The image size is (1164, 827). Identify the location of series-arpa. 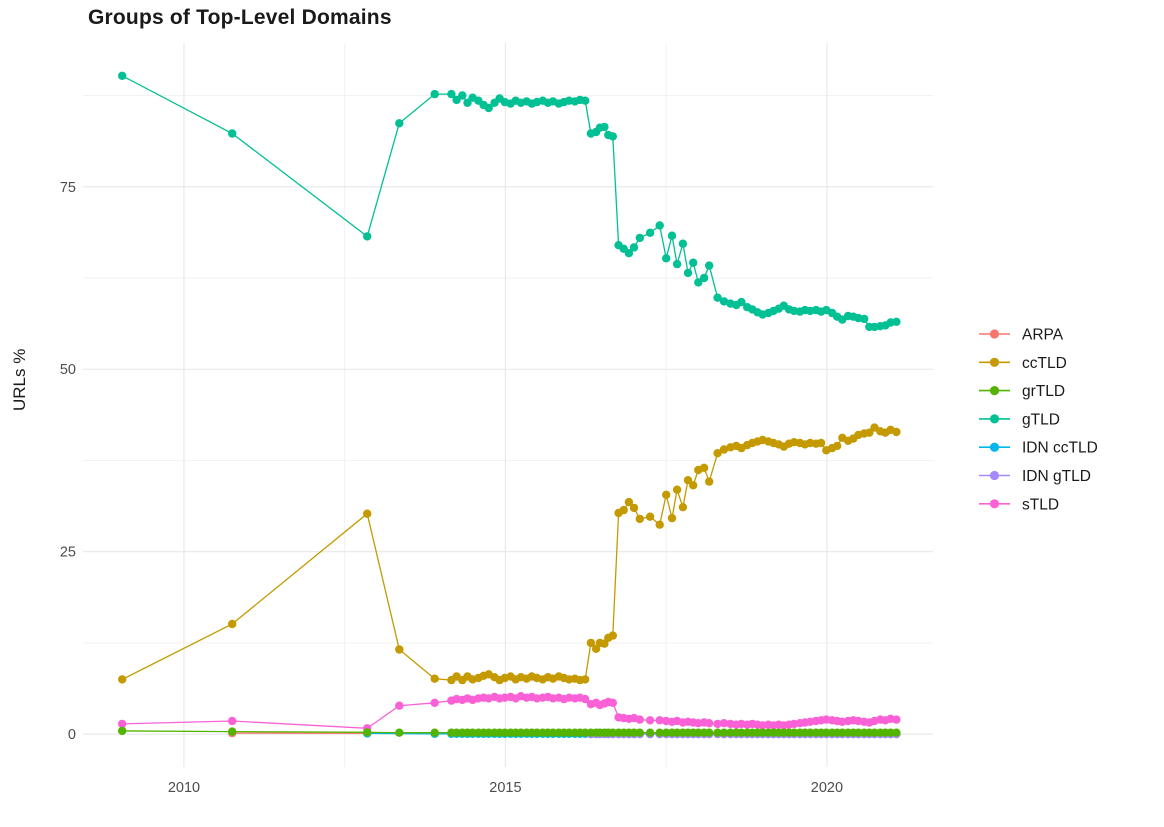
(300, 733).